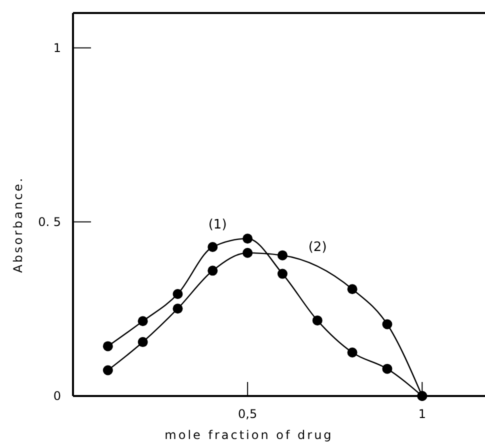 The image size is (485, 447). What do you see at coordinates (18, 224) in the screenshot?
I see `y-axis-title: Absorbance.` at bounding box center [18, 224].